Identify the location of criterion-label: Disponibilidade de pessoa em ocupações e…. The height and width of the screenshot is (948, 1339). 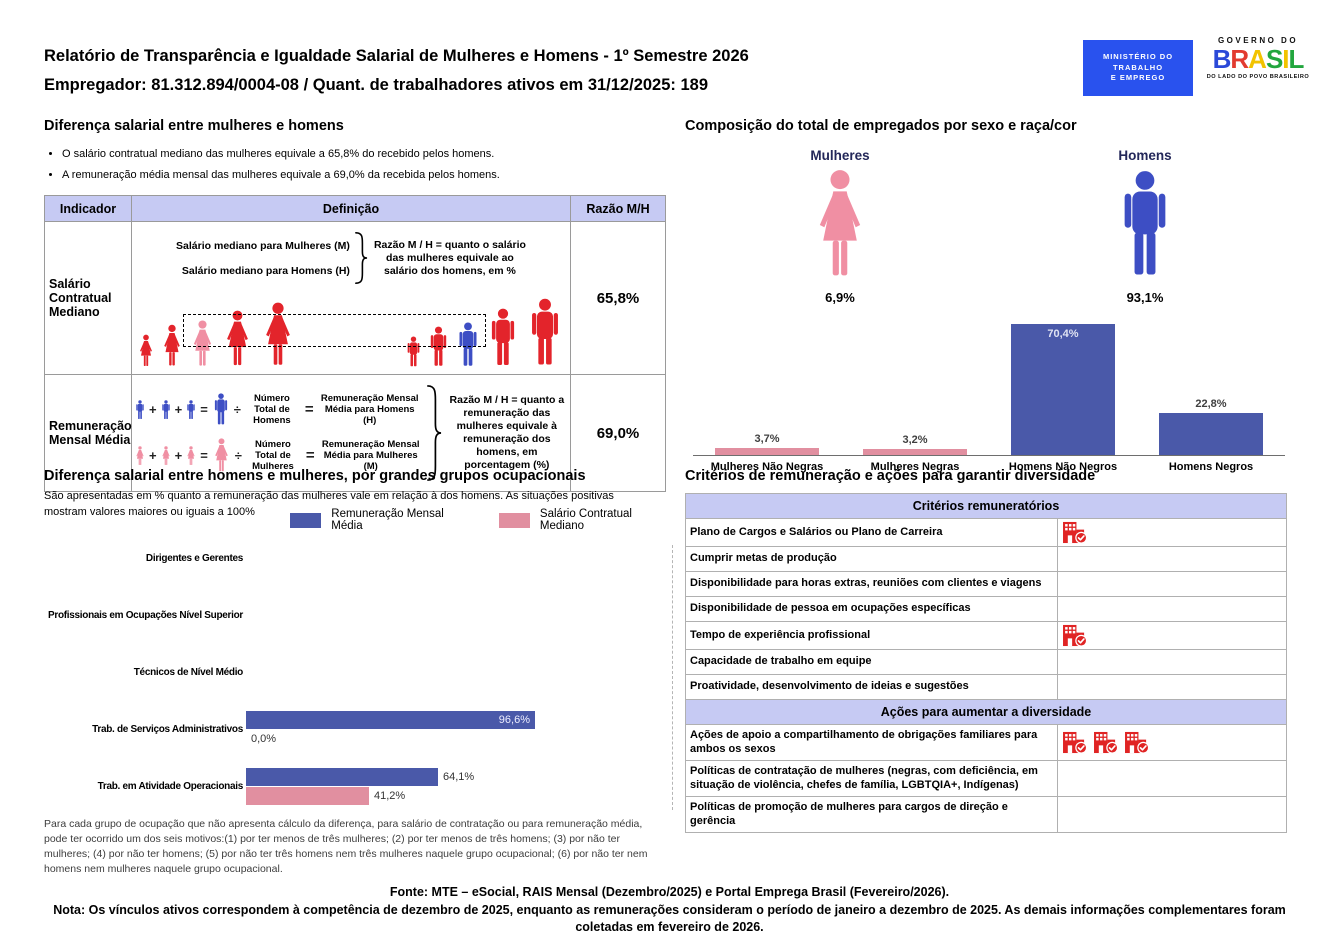
(872, 609).